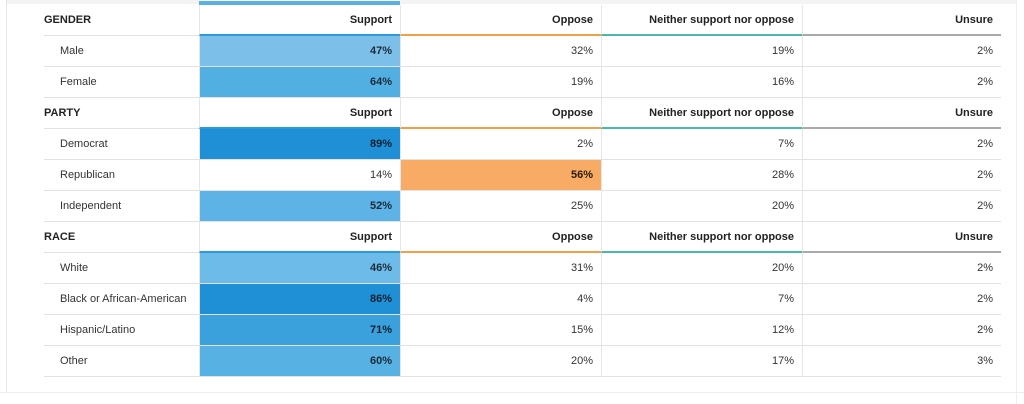 Image resolution: width=1024 pixels, height=404 pixels. Describe the element at coordinates (500, 361) in the screenshot. I see `oppose-cell: 20%` at that location.